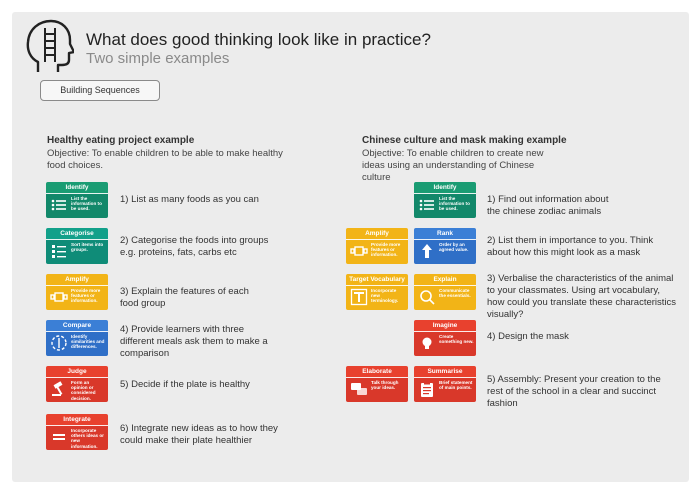 This screenshot has width=700, height=494. I want to click on rank-icon, so click(427, 251).